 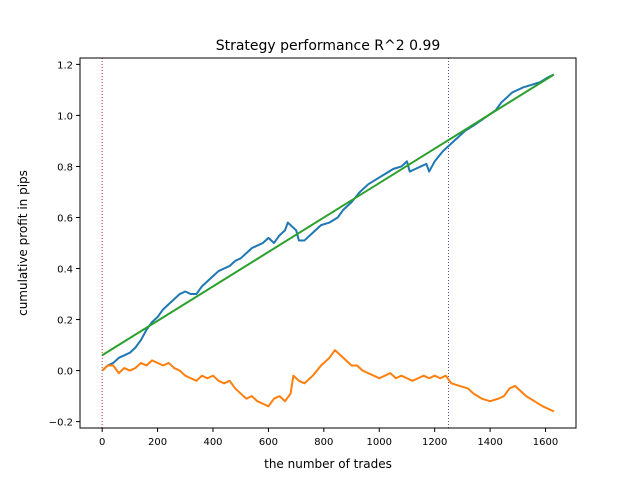 I want to click on x-tick-label: 1000, so click(x=379, y=442).